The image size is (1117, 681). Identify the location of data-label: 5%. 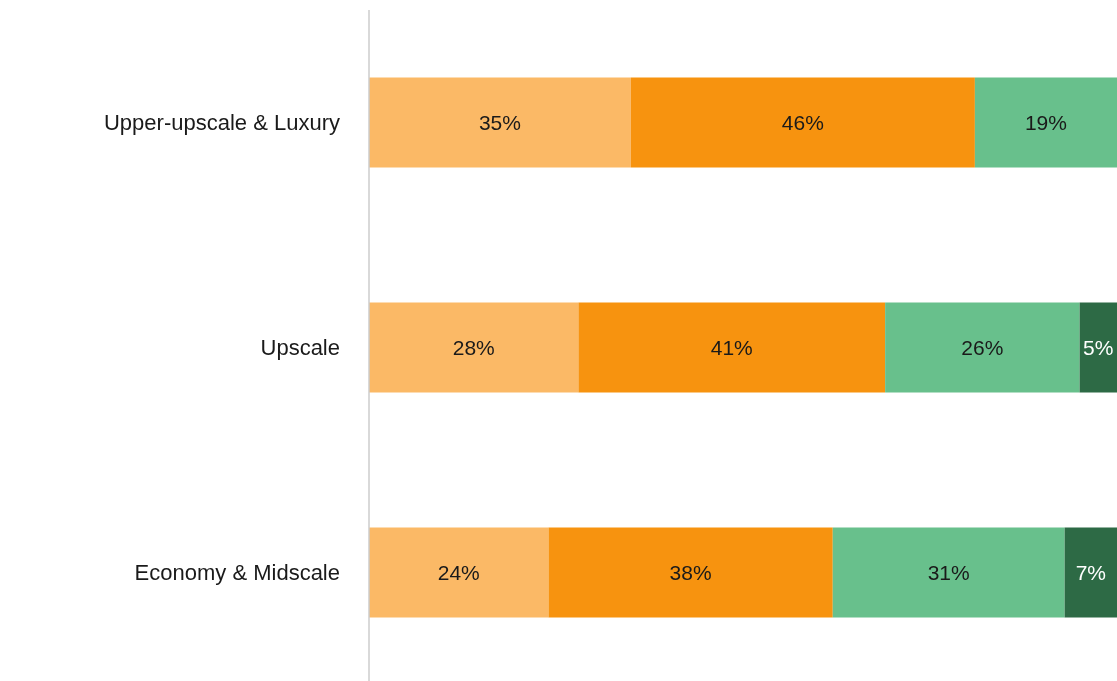
(1098, 347).